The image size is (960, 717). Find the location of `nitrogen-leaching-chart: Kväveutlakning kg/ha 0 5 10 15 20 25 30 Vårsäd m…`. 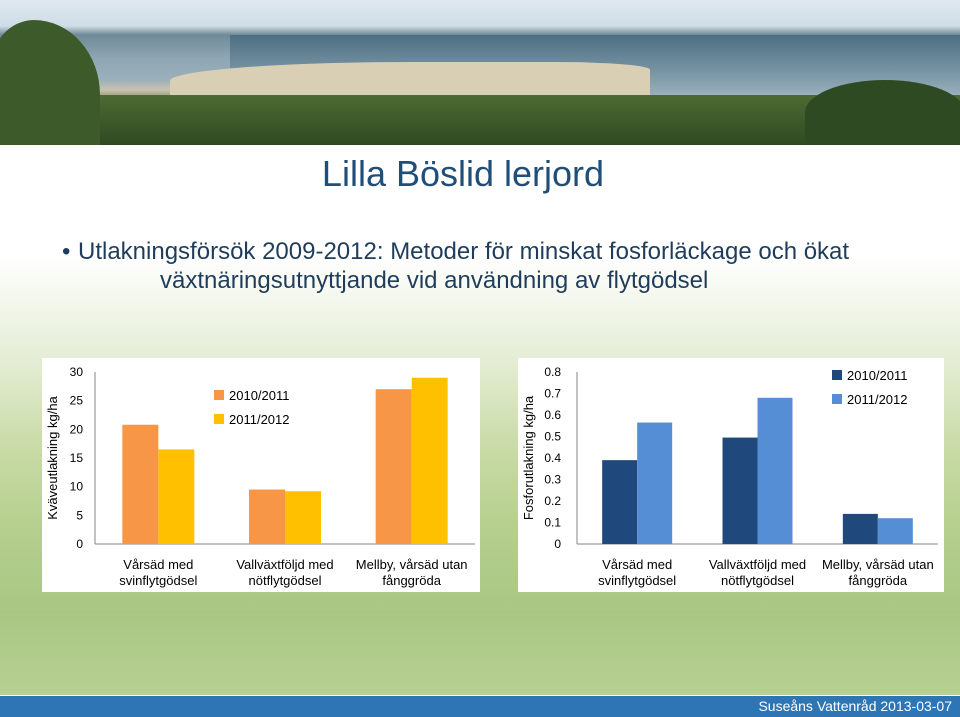

nitrogen-leaching-chart: Kväveutlakning kg/ha 0 5 10 15 20 25 30 Vårsäd m… is located at coordinates (261, 475).